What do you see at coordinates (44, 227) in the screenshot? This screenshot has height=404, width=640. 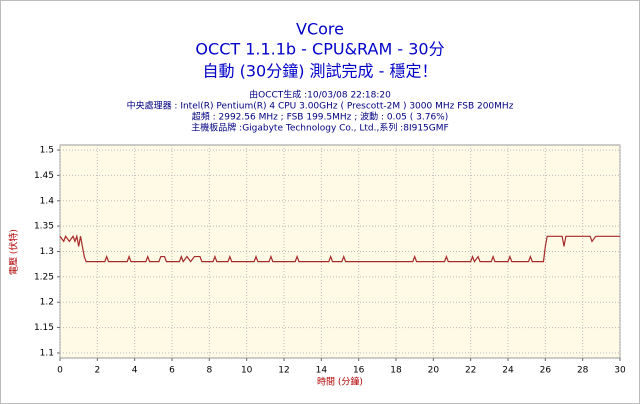 I see `y-tick-label: 1.35` at bounding box center [44, 227].